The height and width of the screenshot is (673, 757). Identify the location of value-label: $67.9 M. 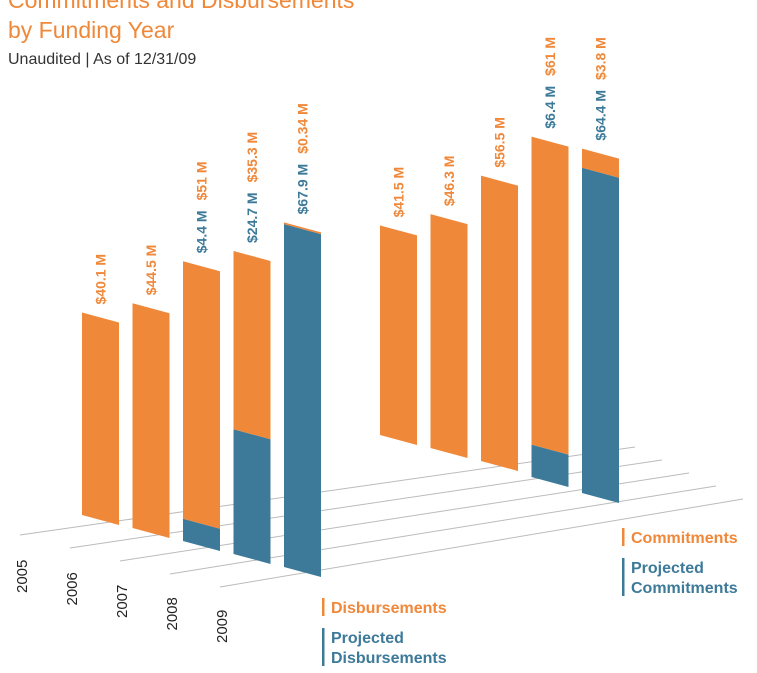
(303, 189).